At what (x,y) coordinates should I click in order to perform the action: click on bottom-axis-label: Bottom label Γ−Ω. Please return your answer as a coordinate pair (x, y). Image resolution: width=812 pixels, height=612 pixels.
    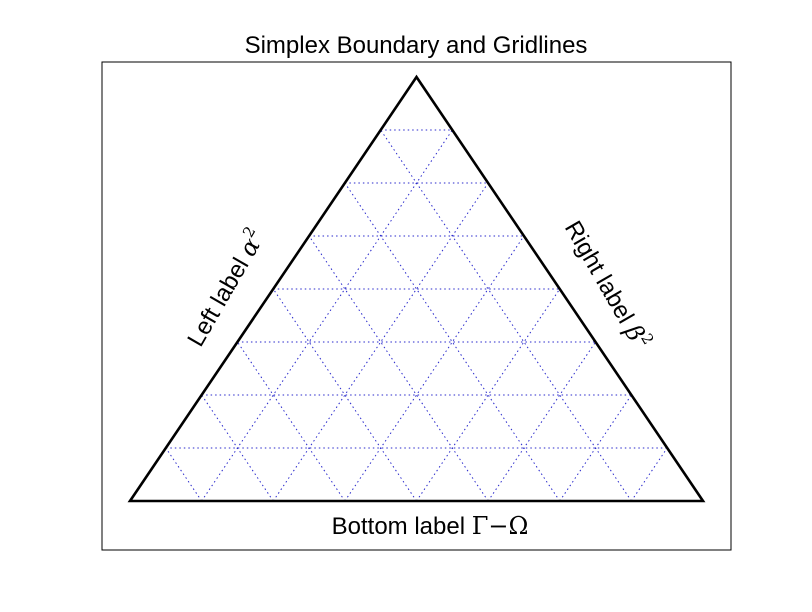
    Looking at the image, I should click on (430, 526).